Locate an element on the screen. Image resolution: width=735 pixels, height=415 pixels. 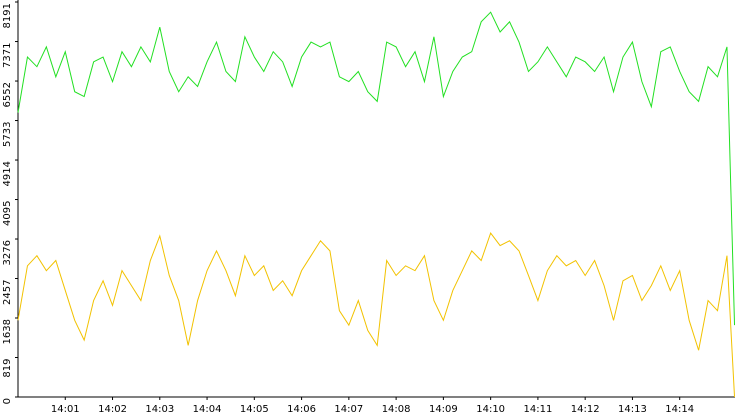
y-tick-label: 2457 is located at coordinates (7, 292).